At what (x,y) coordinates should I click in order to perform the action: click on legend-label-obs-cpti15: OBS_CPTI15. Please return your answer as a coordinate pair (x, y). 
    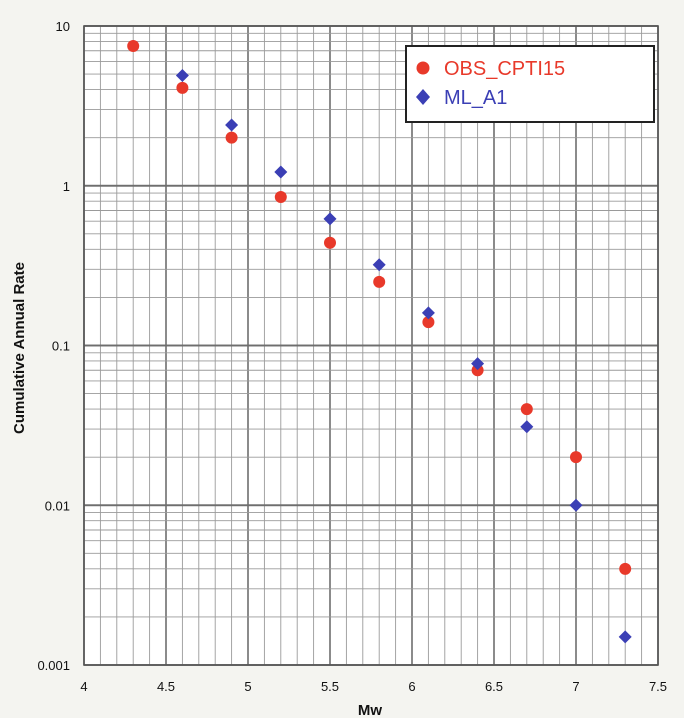
    Looking at the image, I should click on (504, 69).